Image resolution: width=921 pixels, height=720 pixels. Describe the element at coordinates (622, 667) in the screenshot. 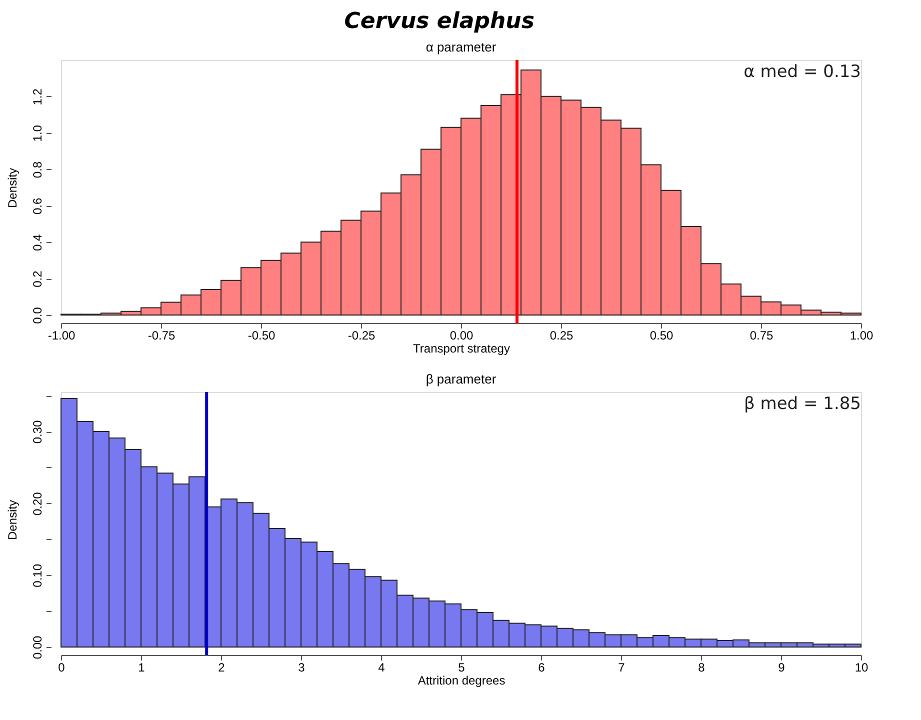

I see `x-tick-label: 7` at that location.